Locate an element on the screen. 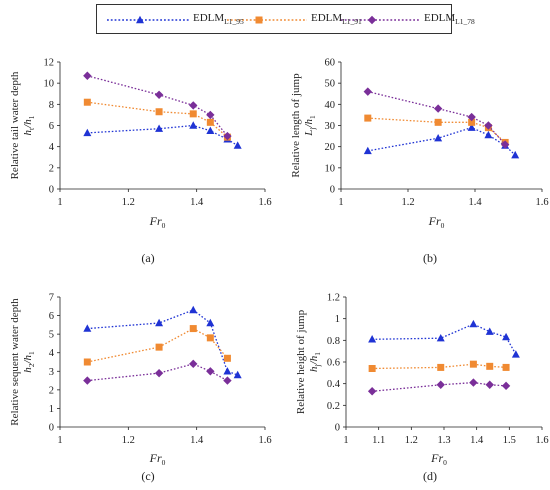 The image size is (550, 490). y-tick-label: 10 is located at coordinates (49, 84).